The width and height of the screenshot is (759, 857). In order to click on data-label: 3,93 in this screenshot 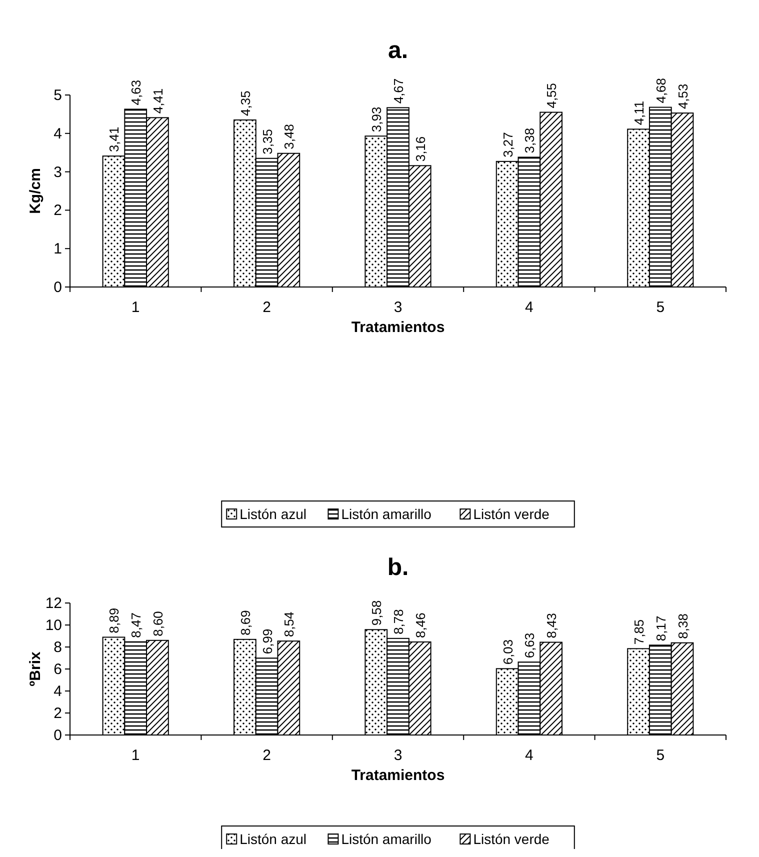, I will do `click(376, 119)`.